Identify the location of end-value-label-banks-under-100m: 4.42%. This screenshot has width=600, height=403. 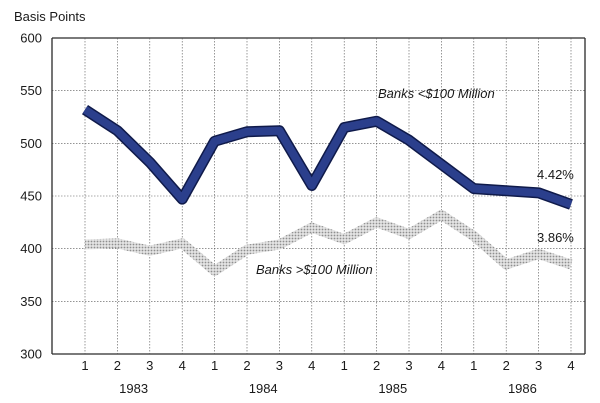
(555, 174).